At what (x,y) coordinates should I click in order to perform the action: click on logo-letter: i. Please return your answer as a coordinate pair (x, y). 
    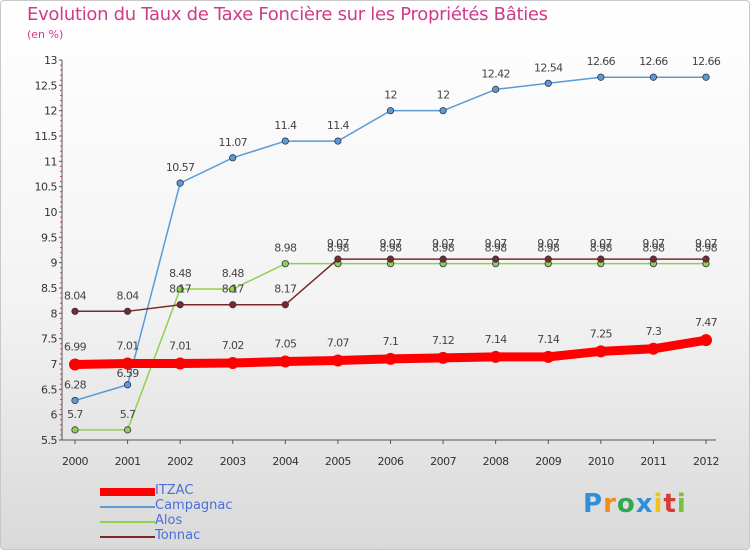
    Looking at the image, I should click on (658, 504).